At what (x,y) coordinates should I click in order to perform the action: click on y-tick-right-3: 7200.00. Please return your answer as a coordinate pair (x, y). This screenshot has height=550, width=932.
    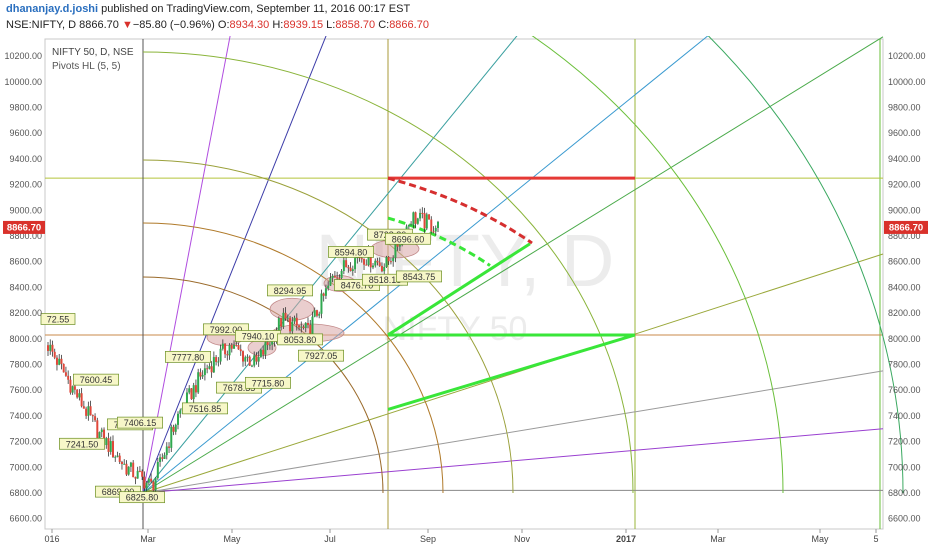
    Looking at the image, I should click on (904, 442).